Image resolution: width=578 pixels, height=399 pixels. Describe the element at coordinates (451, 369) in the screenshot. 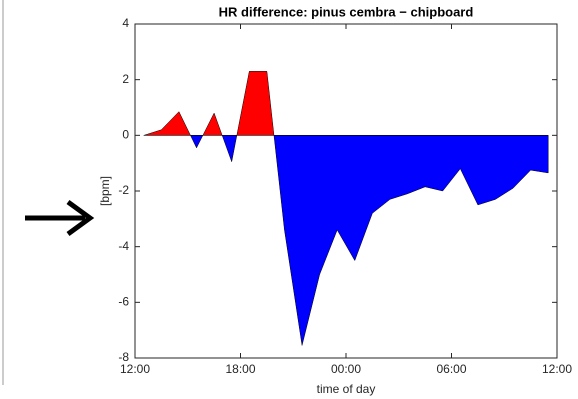

I see `x-tick-label: 06:00` at that location.